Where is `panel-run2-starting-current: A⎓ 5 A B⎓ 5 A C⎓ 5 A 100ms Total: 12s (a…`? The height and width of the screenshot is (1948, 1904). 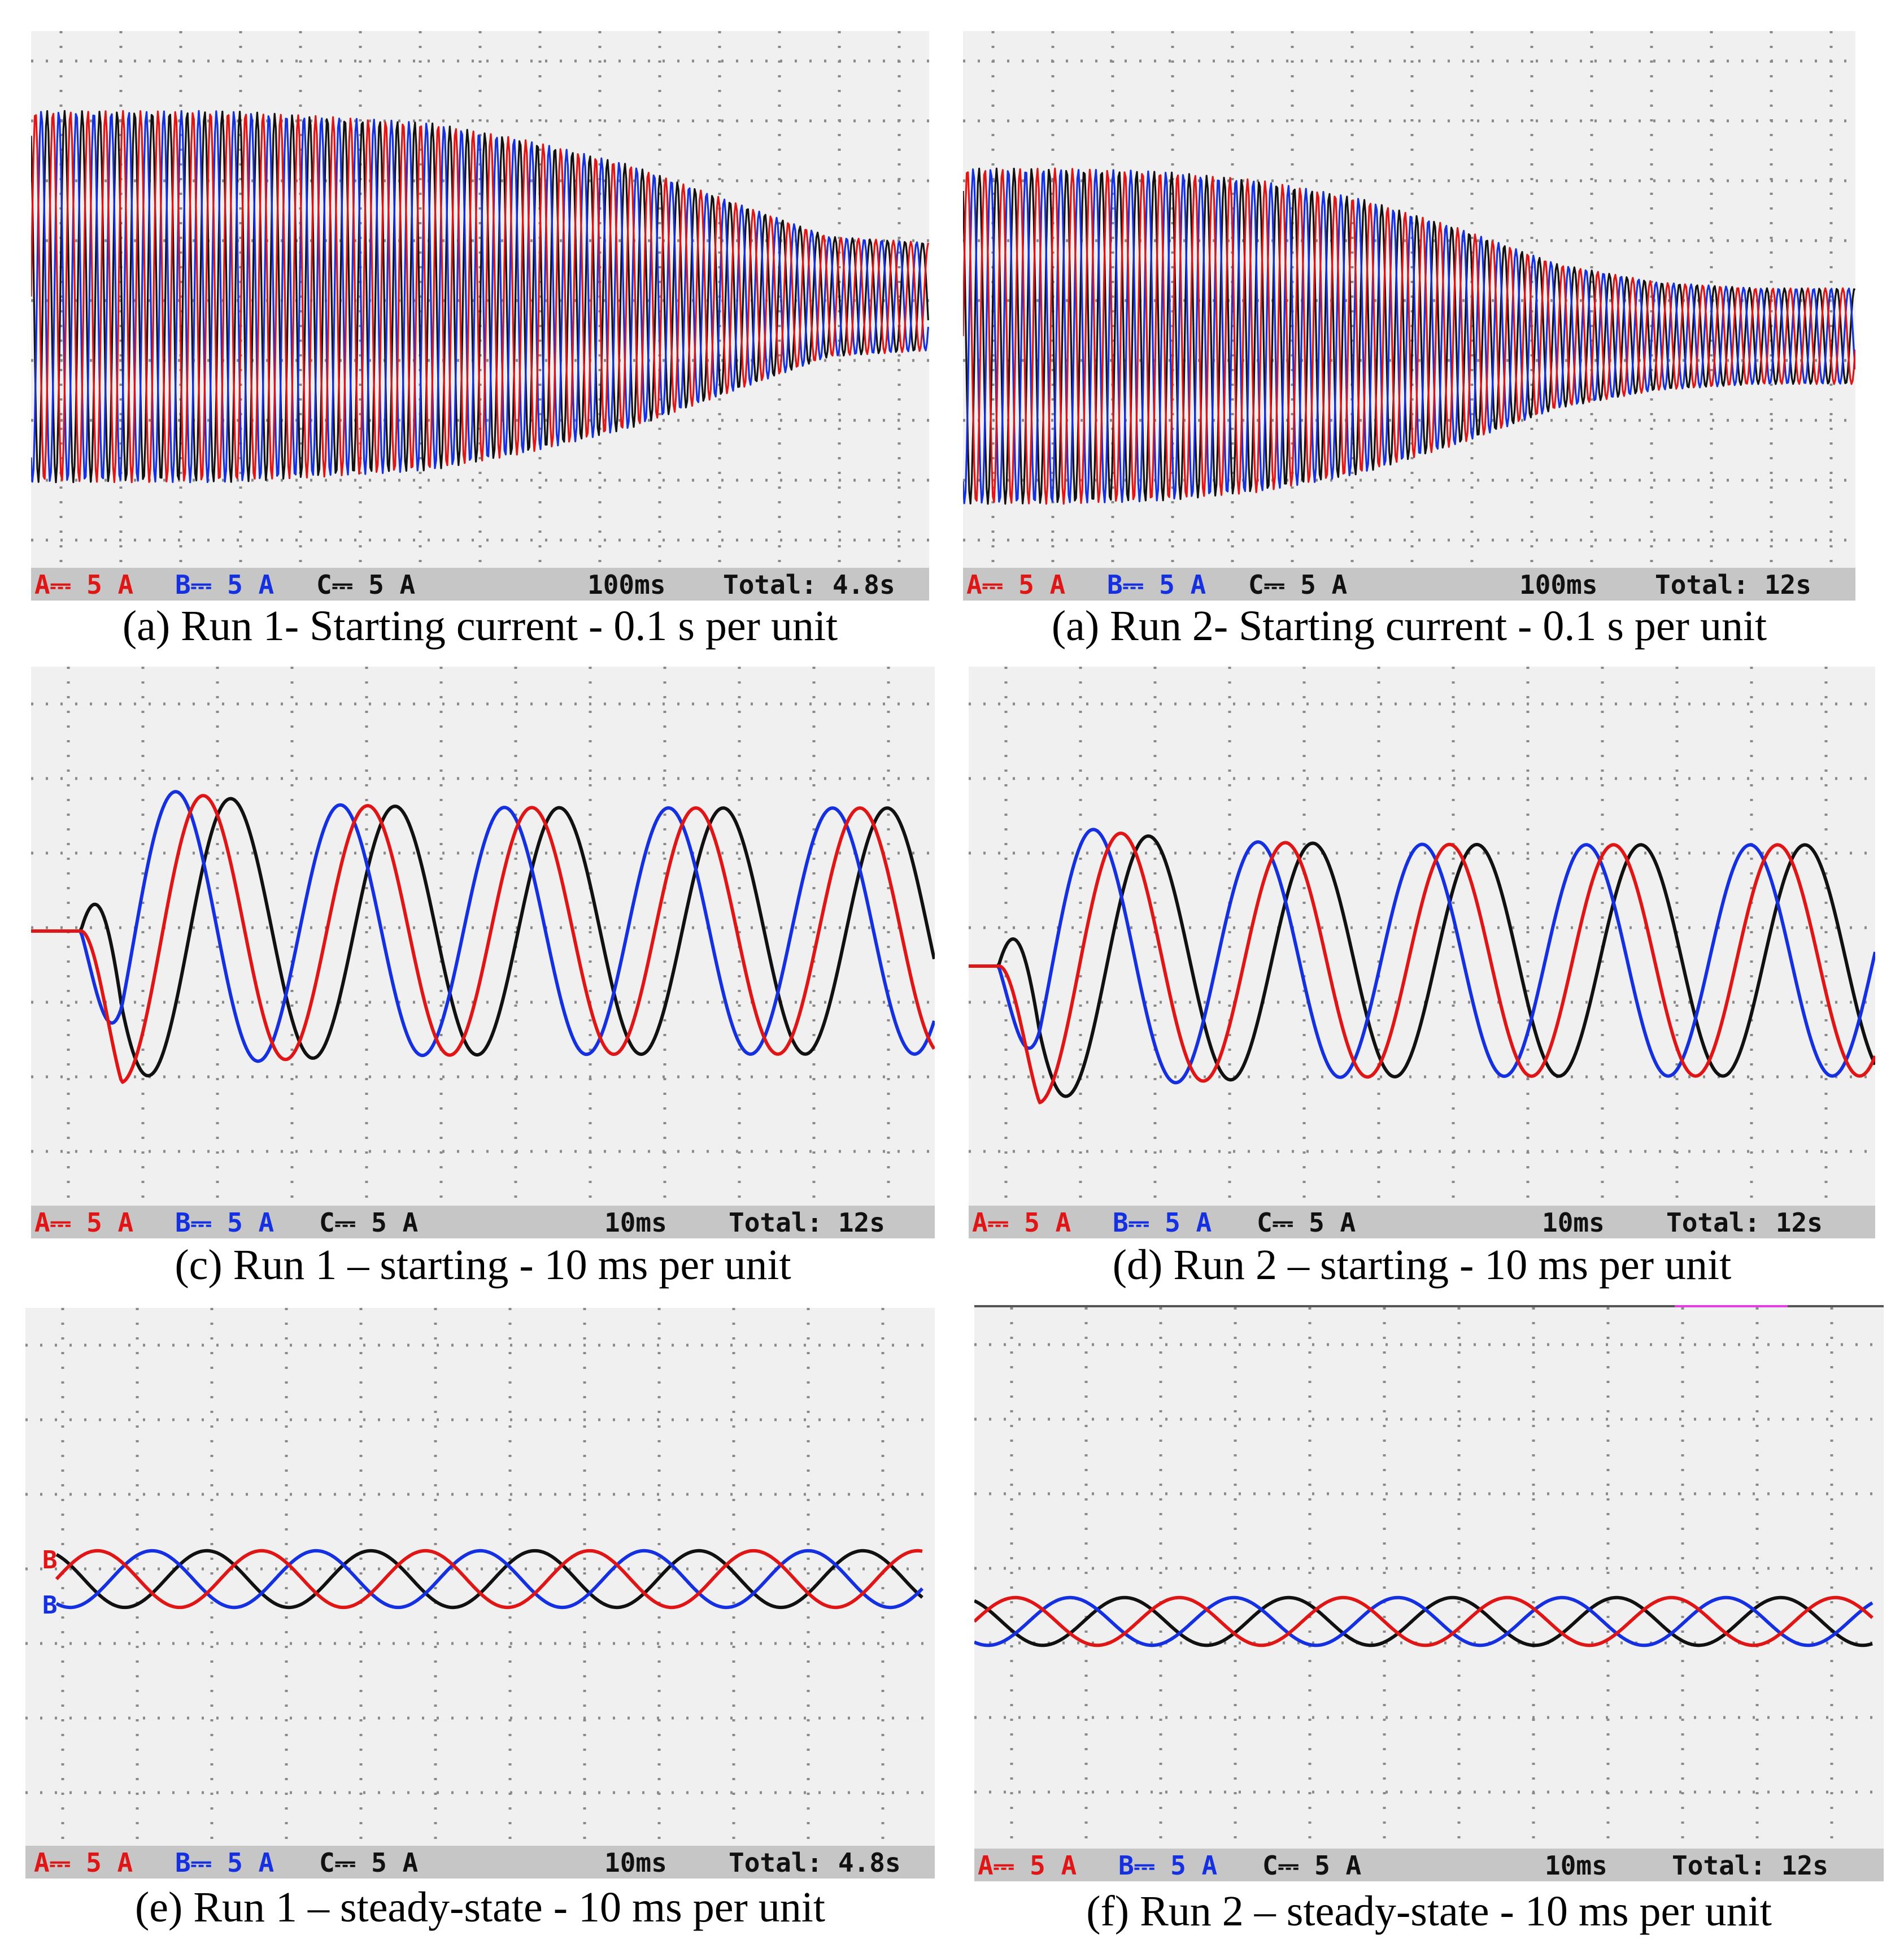
panel-run2-starting-current: A⎓ 5 A B⎓ 5 A C⎓ 5 A 100ms Total: 12s (a… is located at coordinates (1409, 342).